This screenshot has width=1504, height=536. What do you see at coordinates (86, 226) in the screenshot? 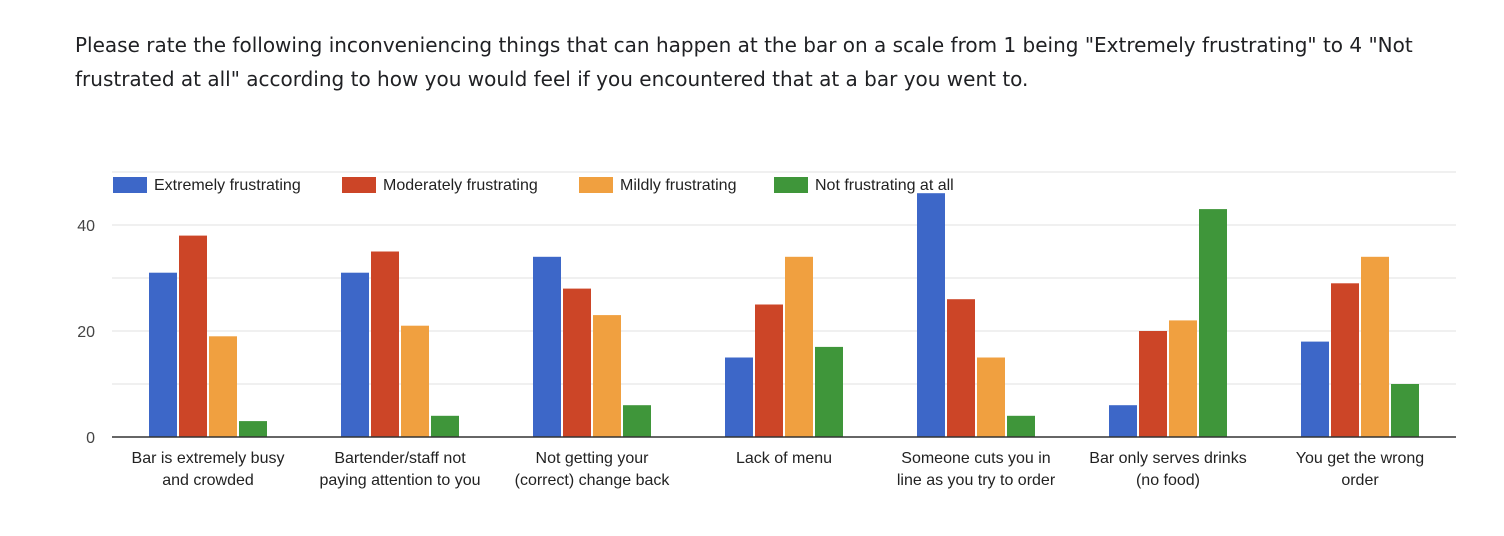
I see `y-tick-label: 40` at bounding box center [86, 226].